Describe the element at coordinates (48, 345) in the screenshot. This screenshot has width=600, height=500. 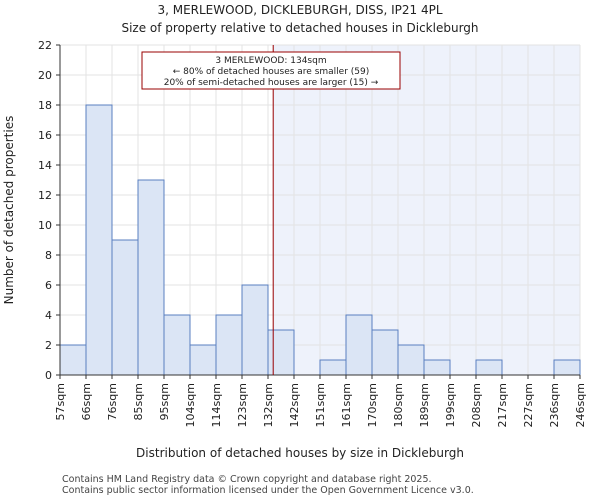
I see `y-tick-label: 2` at that location.